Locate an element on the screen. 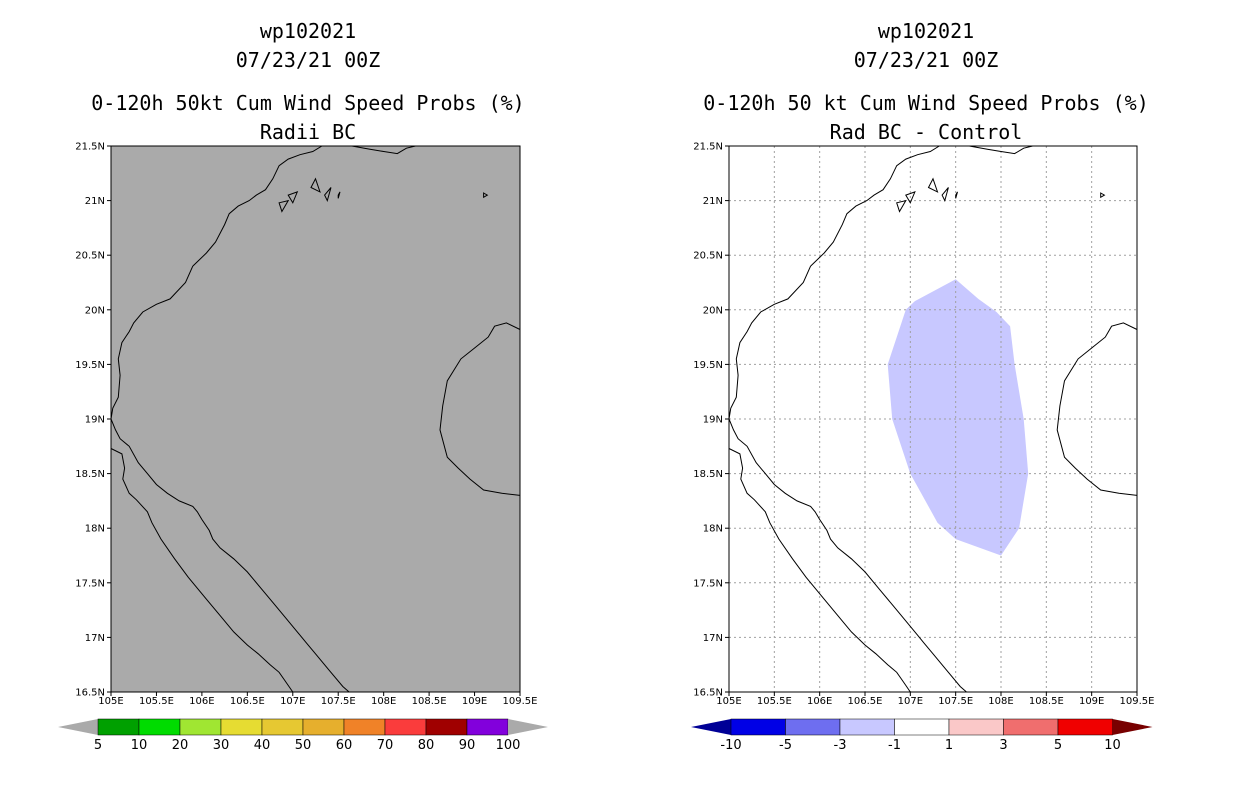 The width and height of the screenshot is (1236, 800). colorbar-label: 100 is located at coordinates (508, 745).